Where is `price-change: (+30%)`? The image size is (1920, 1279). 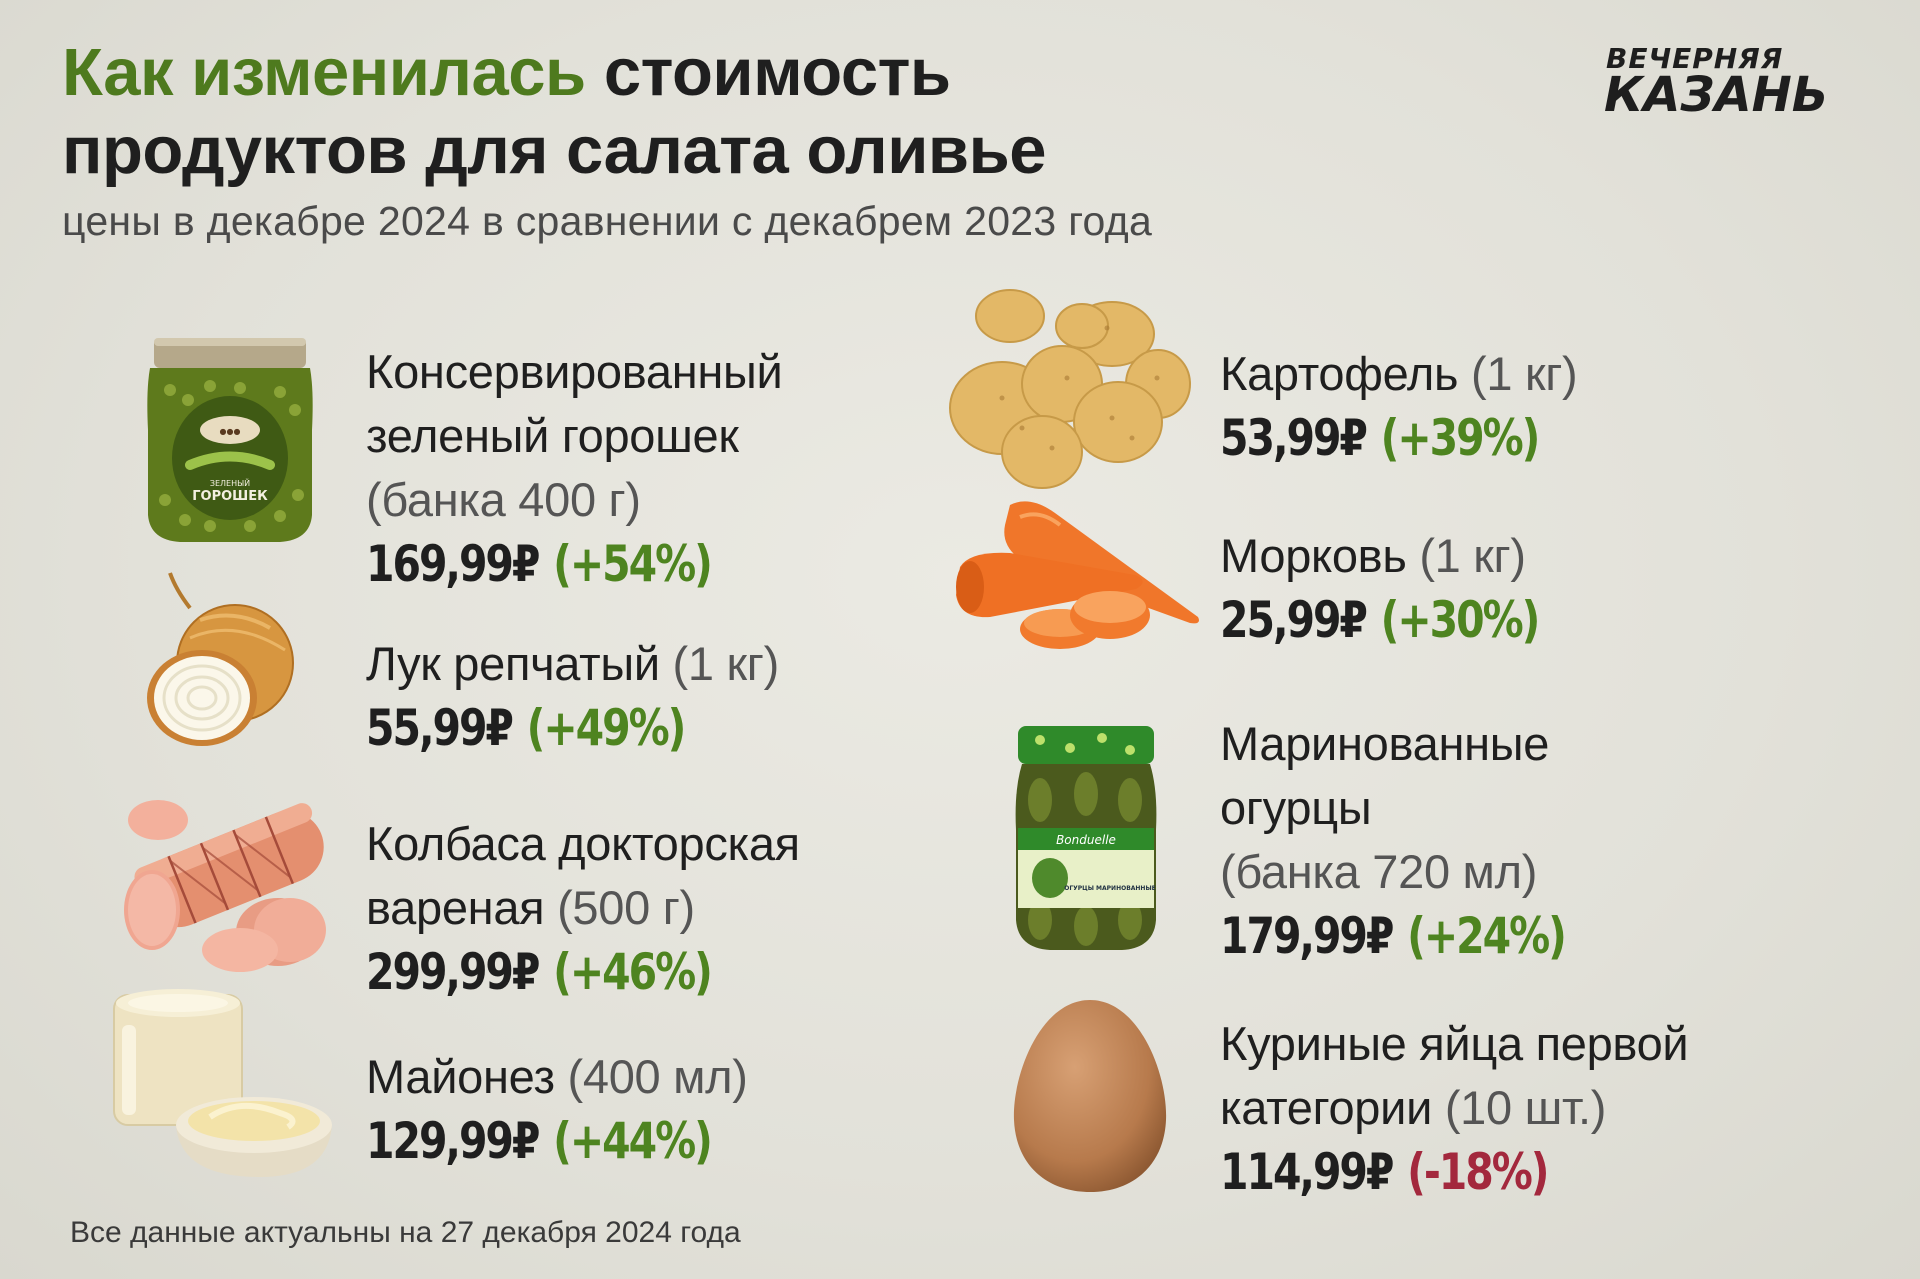 price-change: (+30%) is located at coordinates (1460, 620).